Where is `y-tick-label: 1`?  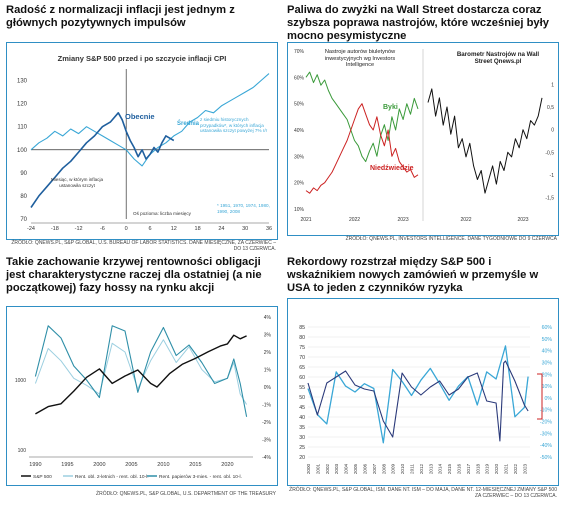
y-tick-label: 1 is located at coordinates (552, 85).